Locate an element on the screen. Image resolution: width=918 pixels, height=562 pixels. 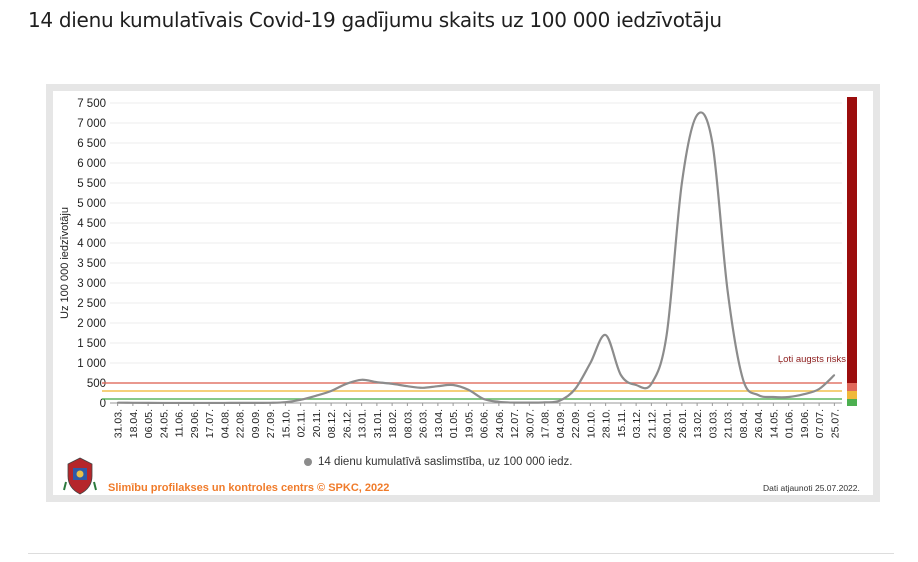
y-tick-label: 5 500 is located at coordinates (91, 184).